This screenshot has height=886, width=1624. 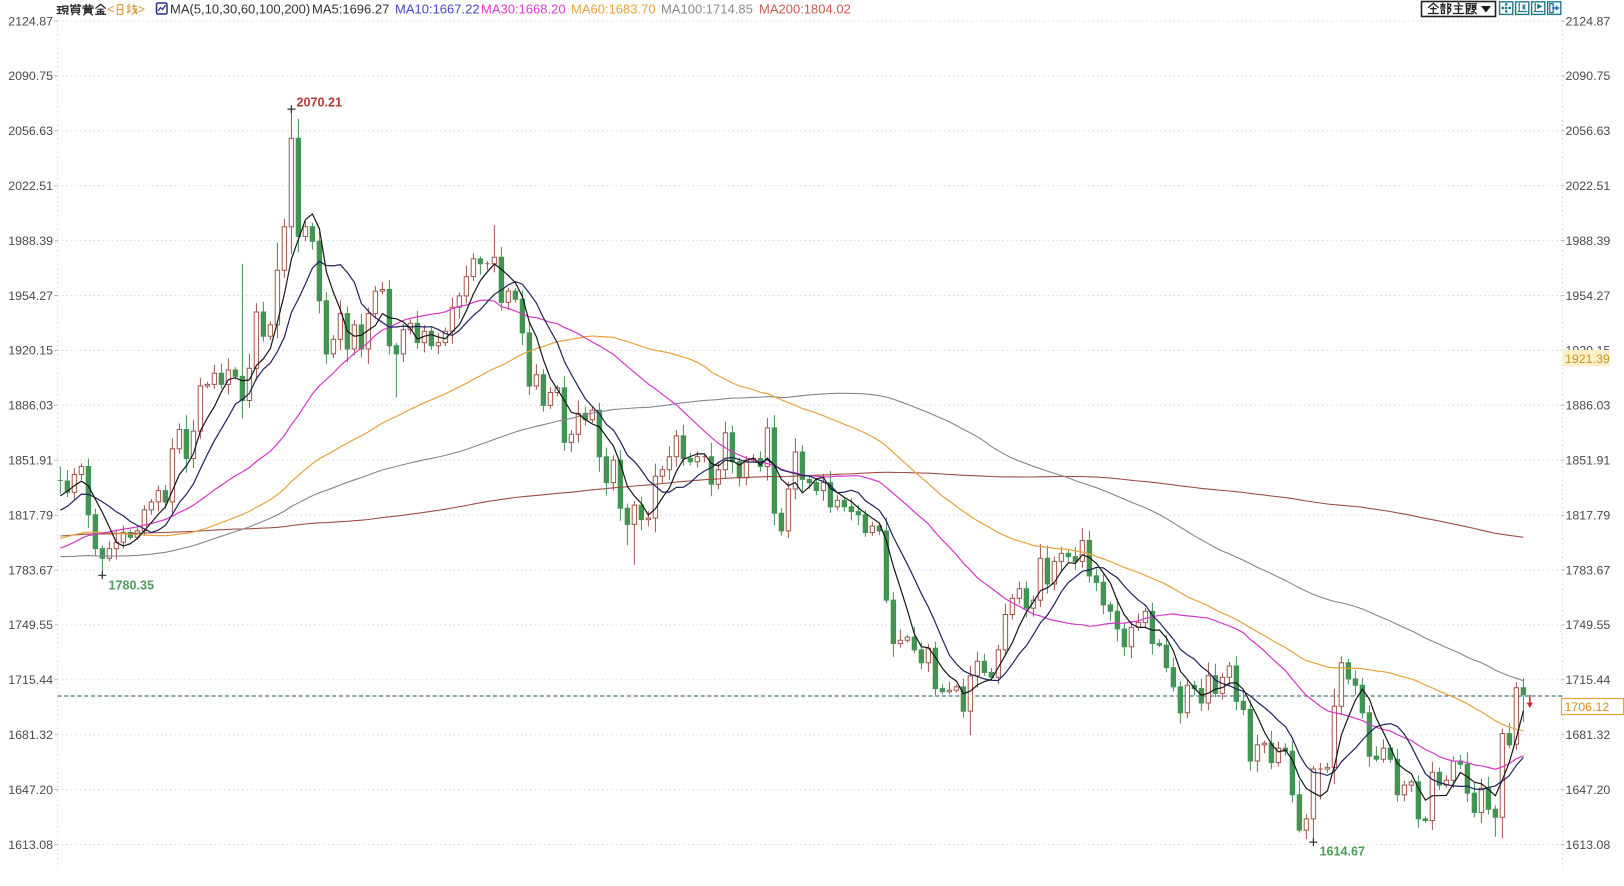 I want to click on svg-text: MA(5,10,30,60,100,200), so click(x=240, y=9).